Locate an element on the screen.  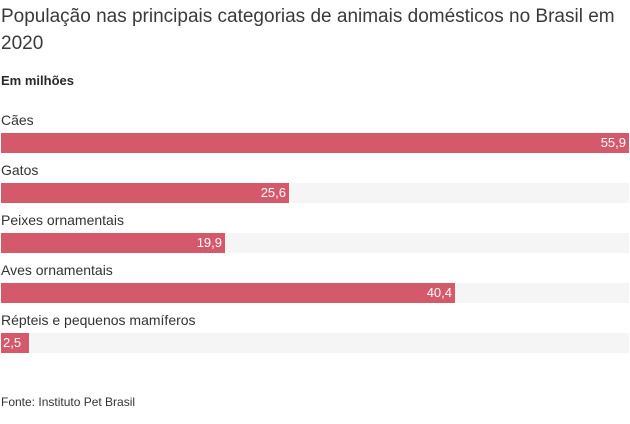
source-note: Fonte: Instituto Pet Brasil is located at coordinates (68, 402).